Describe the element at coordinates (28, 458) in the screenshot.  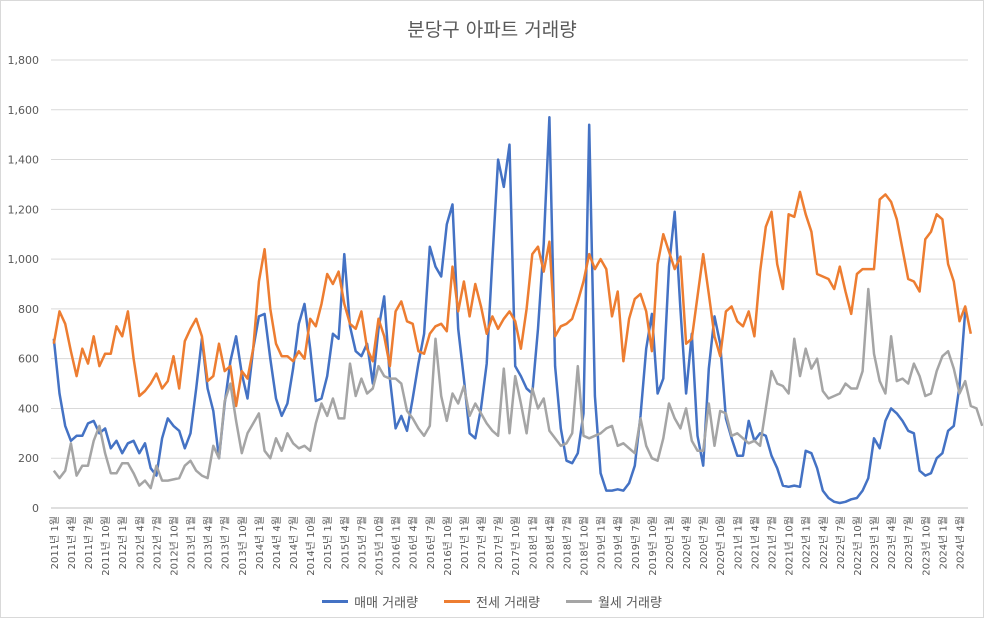
I see `y-tick-label: 200` at that location.